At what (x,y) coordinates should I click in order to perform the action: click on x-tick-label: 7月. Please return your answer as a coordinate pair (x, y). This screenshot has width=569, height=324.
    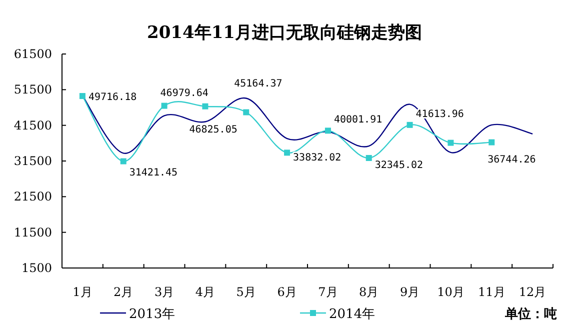
    Looking at the image, I should click on (328, 292).